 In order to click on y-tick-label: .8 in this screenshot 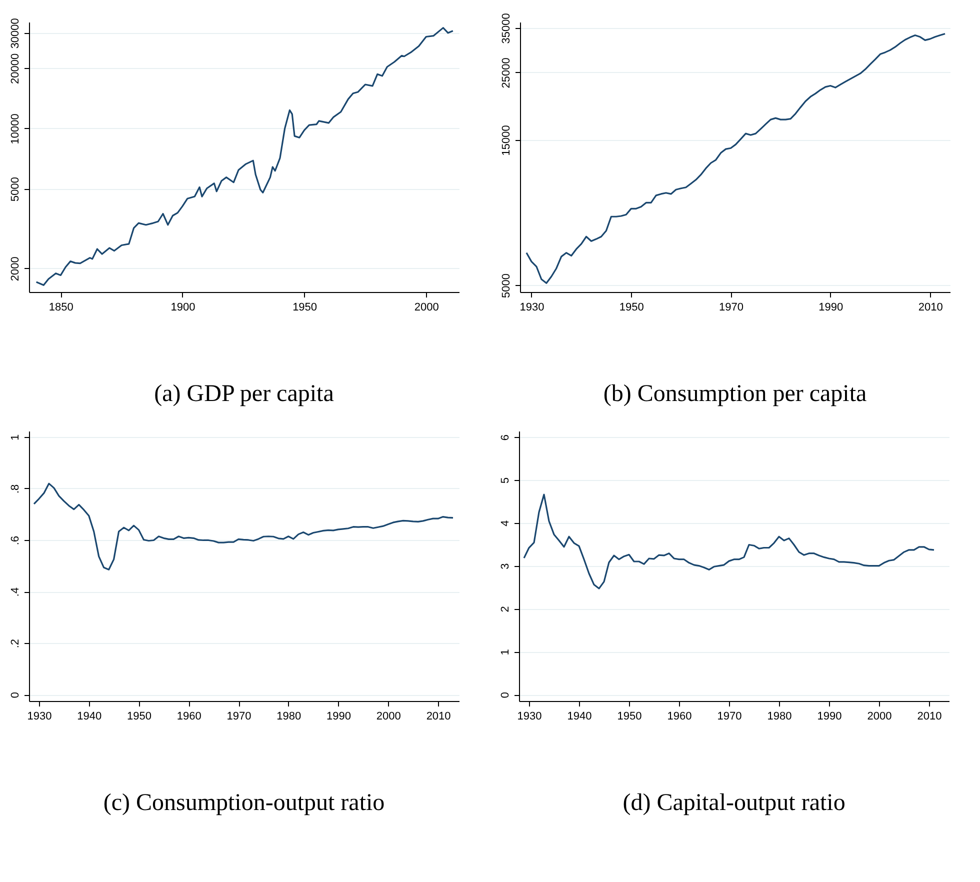, I will do `click(16, 489)`.